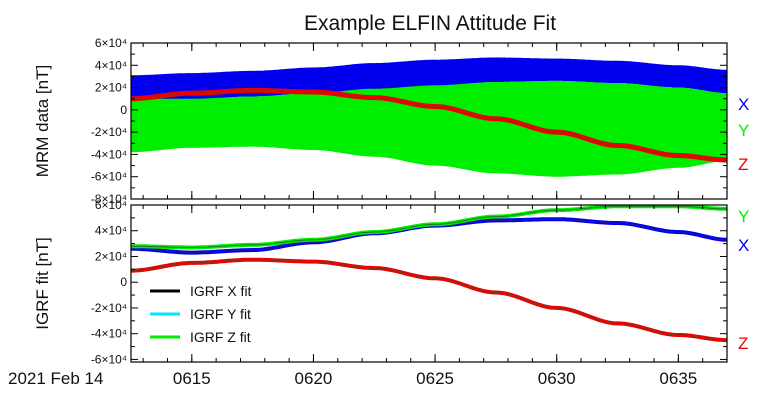 This screenshot has height=405, width=772. What do you see at coordinates (430, 23) in the screenshot?
I see `figure-title: Example ELFIN Attitude Fit` at bounding box center [430, 23].